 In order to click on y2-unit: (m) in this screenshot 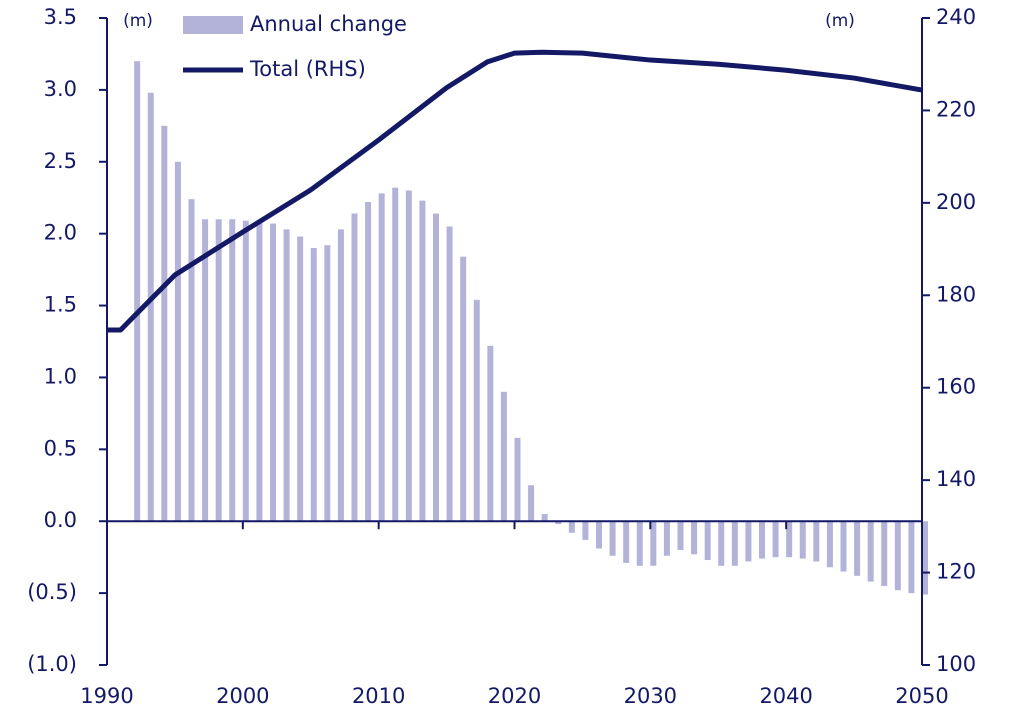, I will do `click(840, 21)`.